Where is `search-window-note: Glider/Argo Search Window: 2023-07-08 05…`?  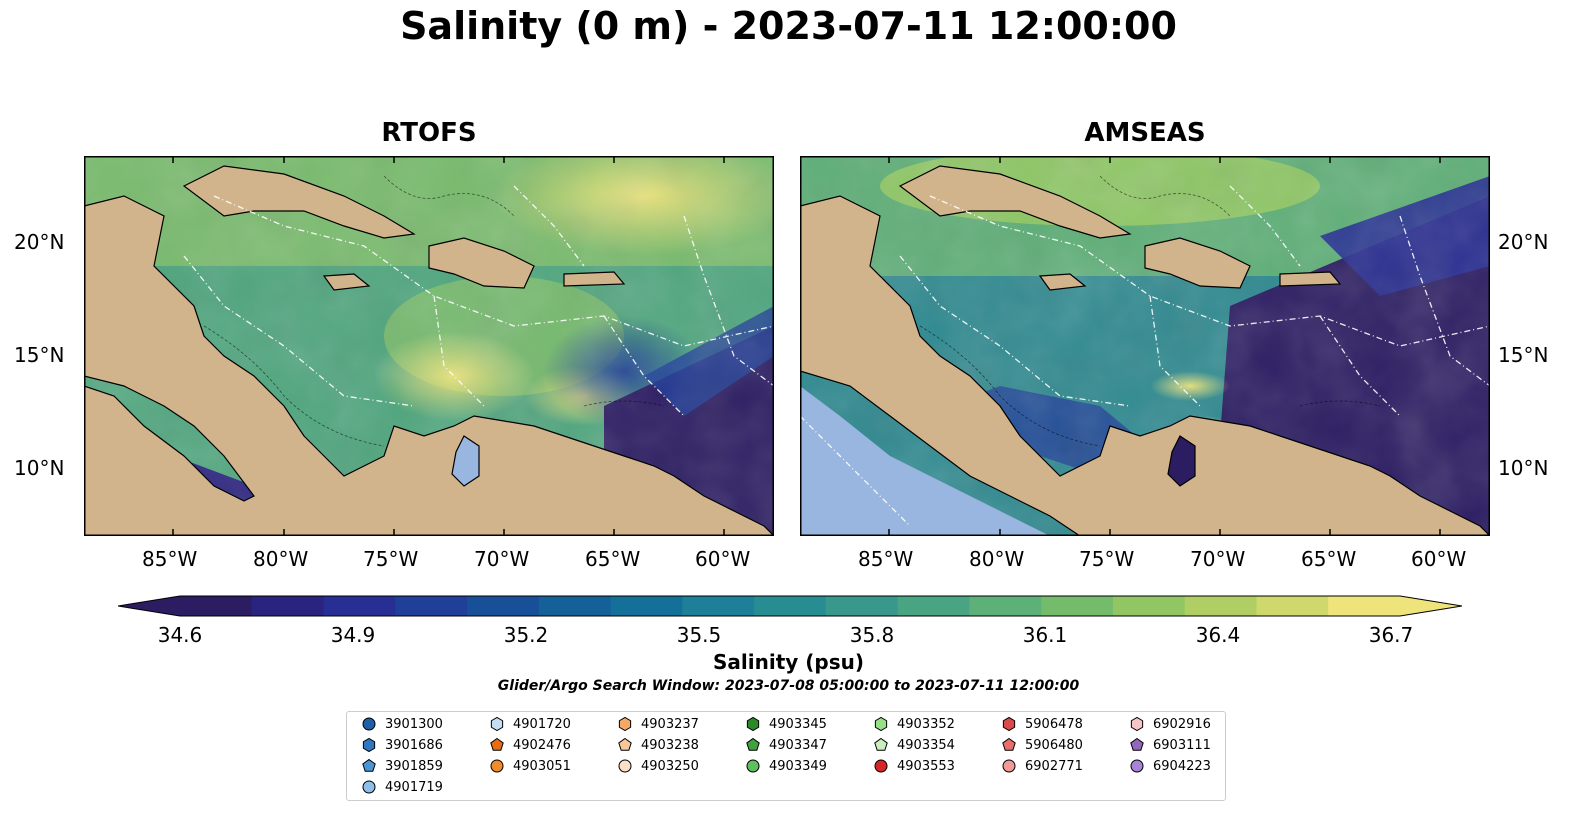
search-window-note: Glider/Argo Search Window: 2023-07-08 05… is located at coordinates (788, 686).